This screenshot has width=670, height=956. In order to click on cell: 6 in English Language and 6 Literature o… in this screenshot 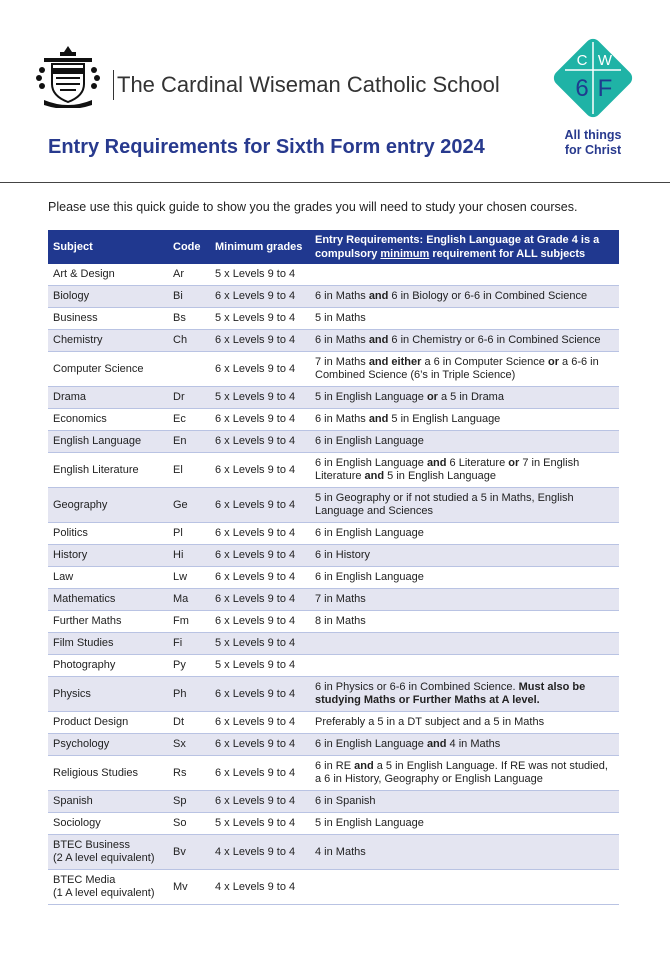, I will do `click(464, 470)`.